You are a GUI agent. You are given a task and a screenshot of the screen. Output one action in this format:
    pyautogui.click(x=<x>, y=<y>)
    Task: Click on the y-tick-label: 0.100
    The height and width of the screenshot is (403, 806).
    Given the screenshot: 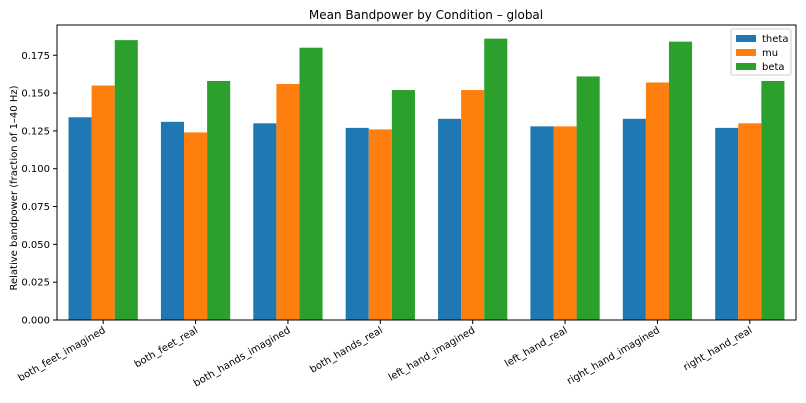 What is the action you would take?
    pyautogui.click(x=35, y=169)
    